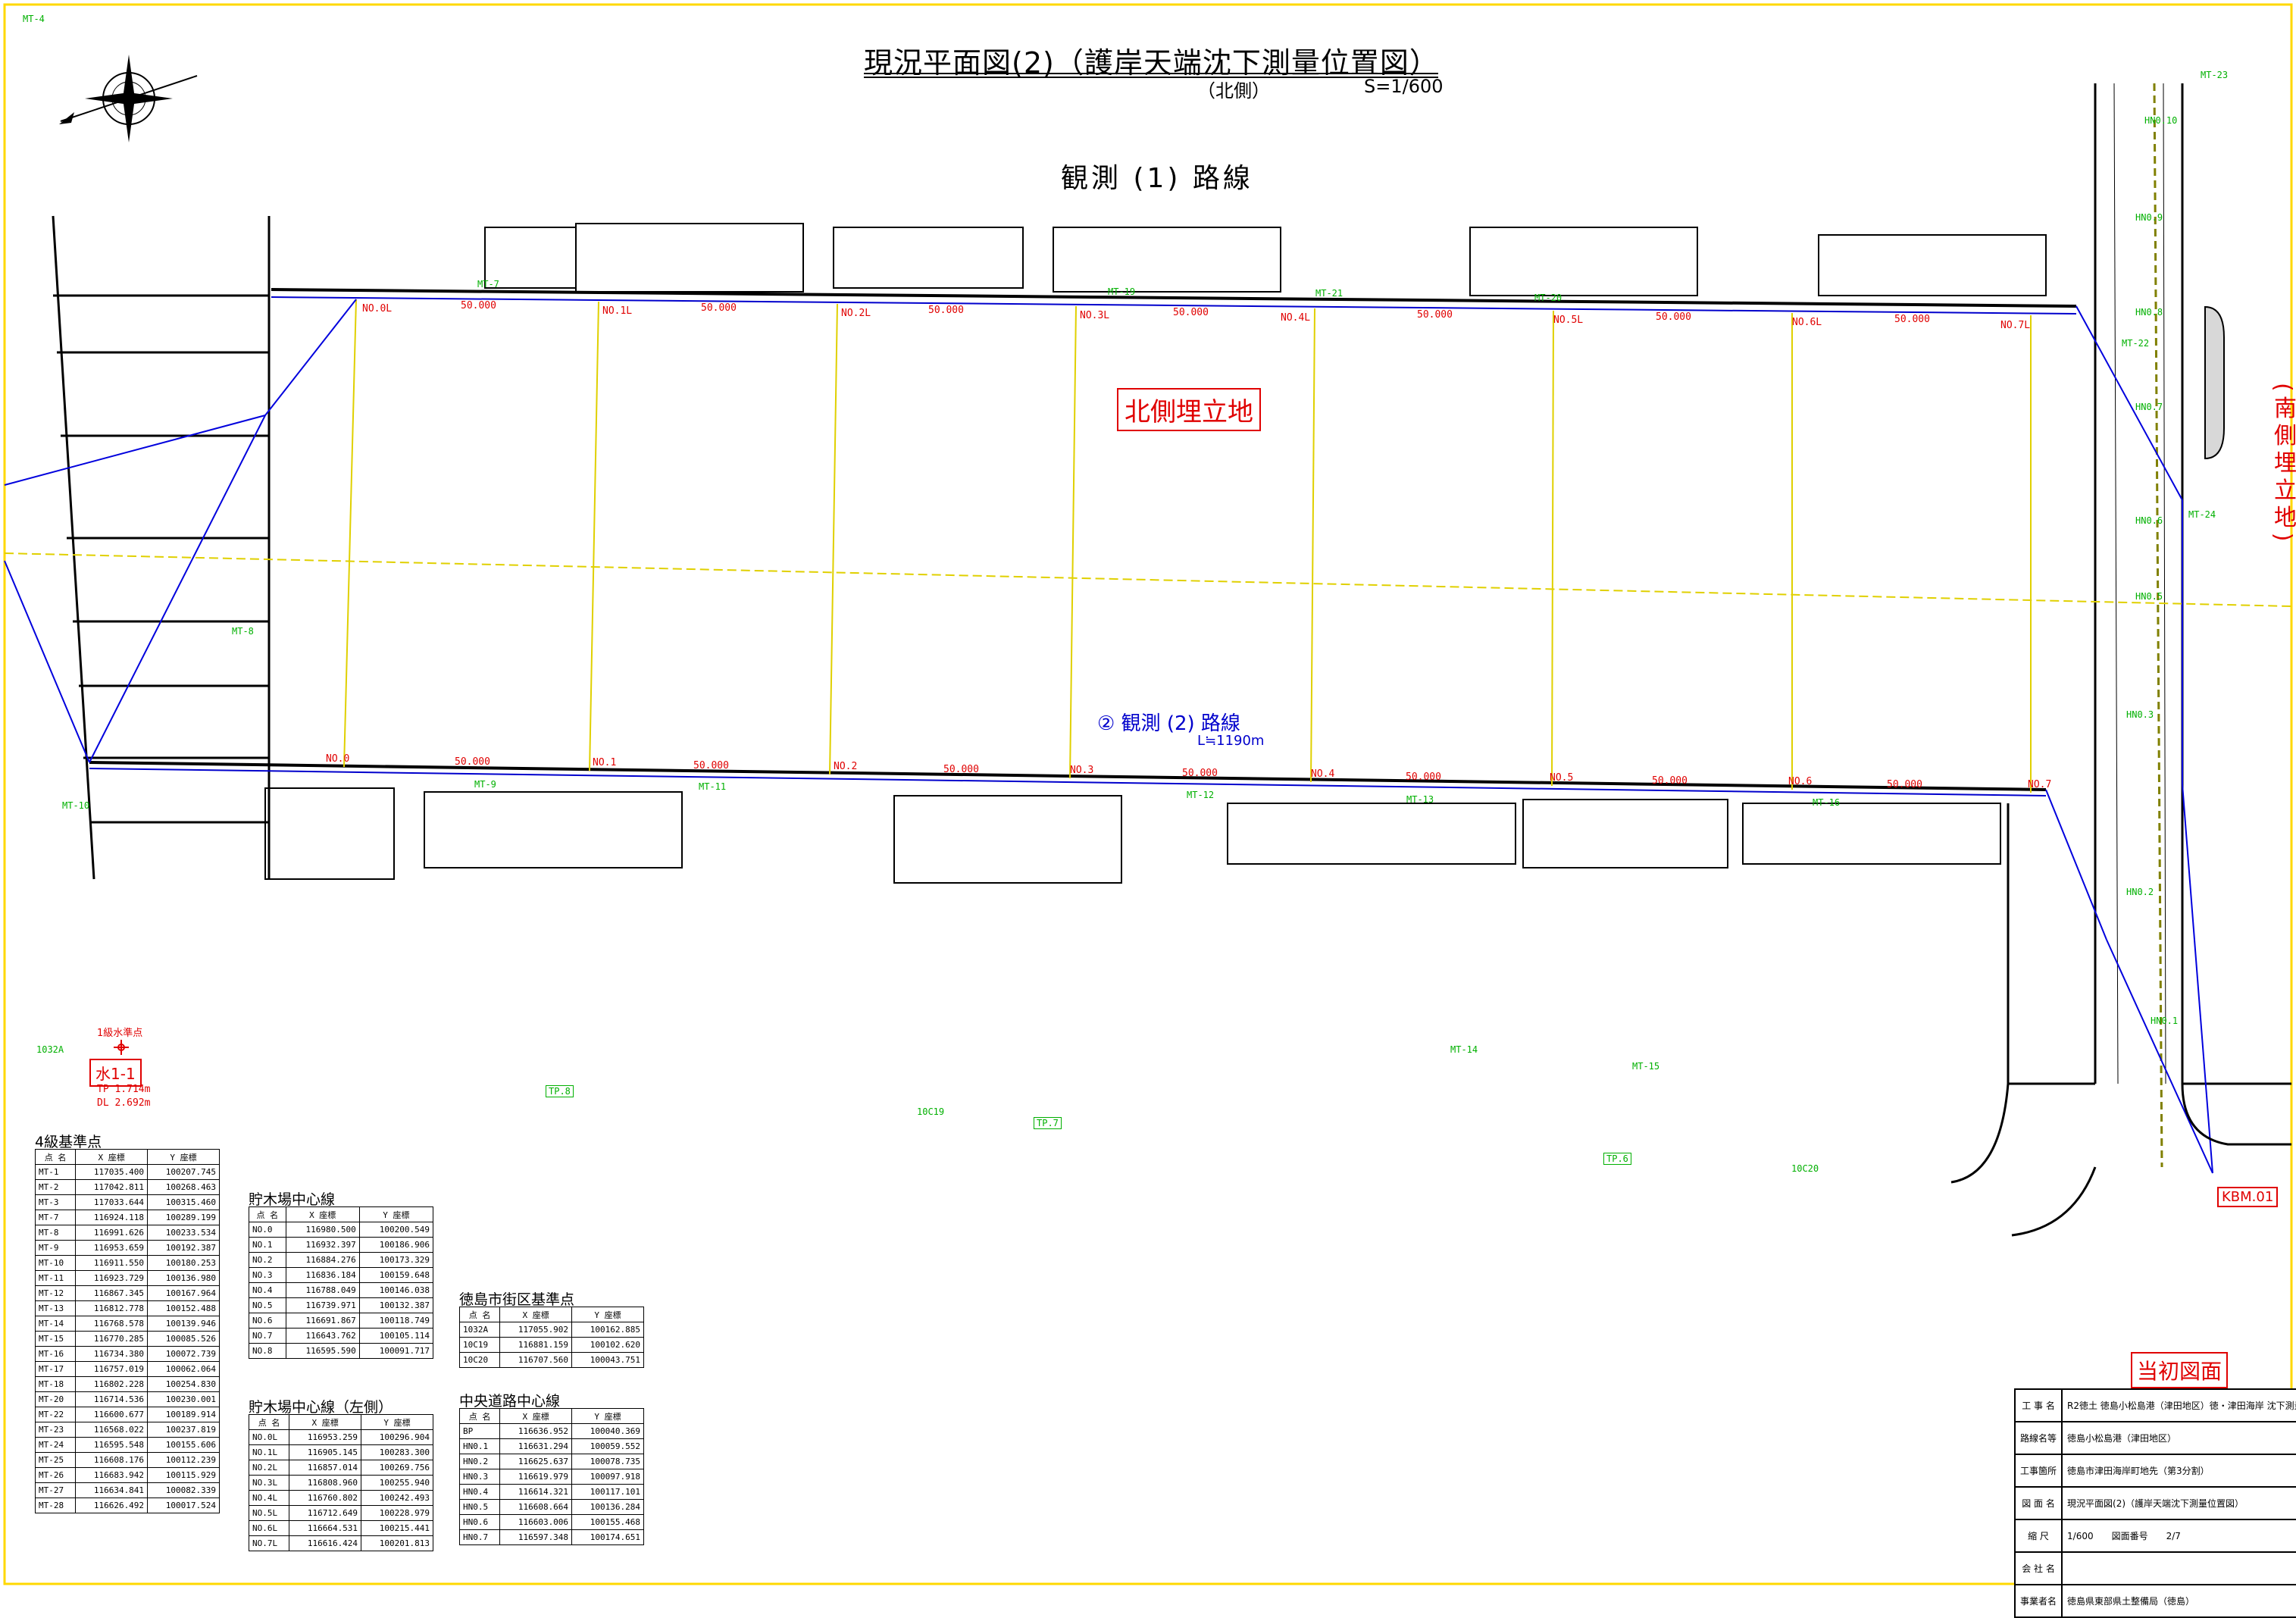  Describe the element at coordinates (2202, 514) in the screenshot. I see `marker-label: MT-24` at that location.